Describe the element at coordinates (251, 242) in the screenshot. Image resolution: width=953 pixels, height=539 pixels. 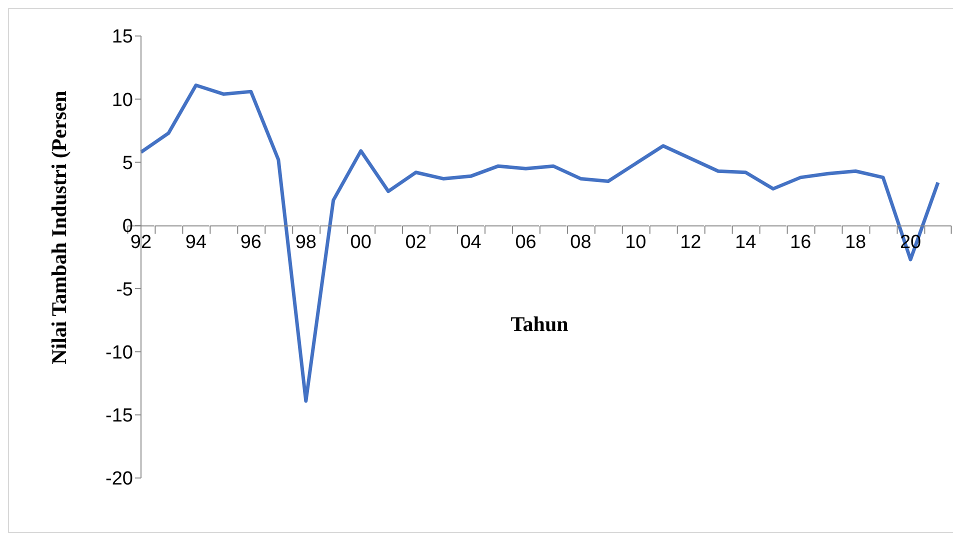
I see `x-tick-label: 96` at that location.